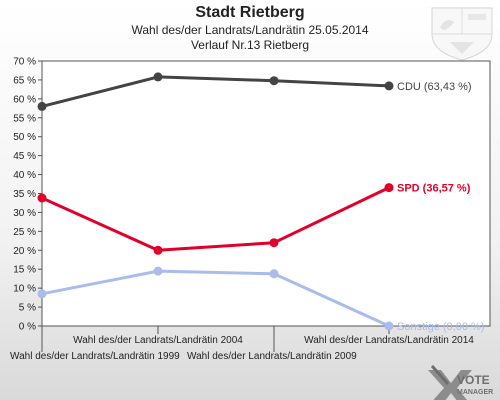 The width and height of the screenshot is (500, 400). Describe the element at coordinates (434, 87) in the screenshot. I see `series-end-label-cdu: CDU (63,43 %)` at that location.